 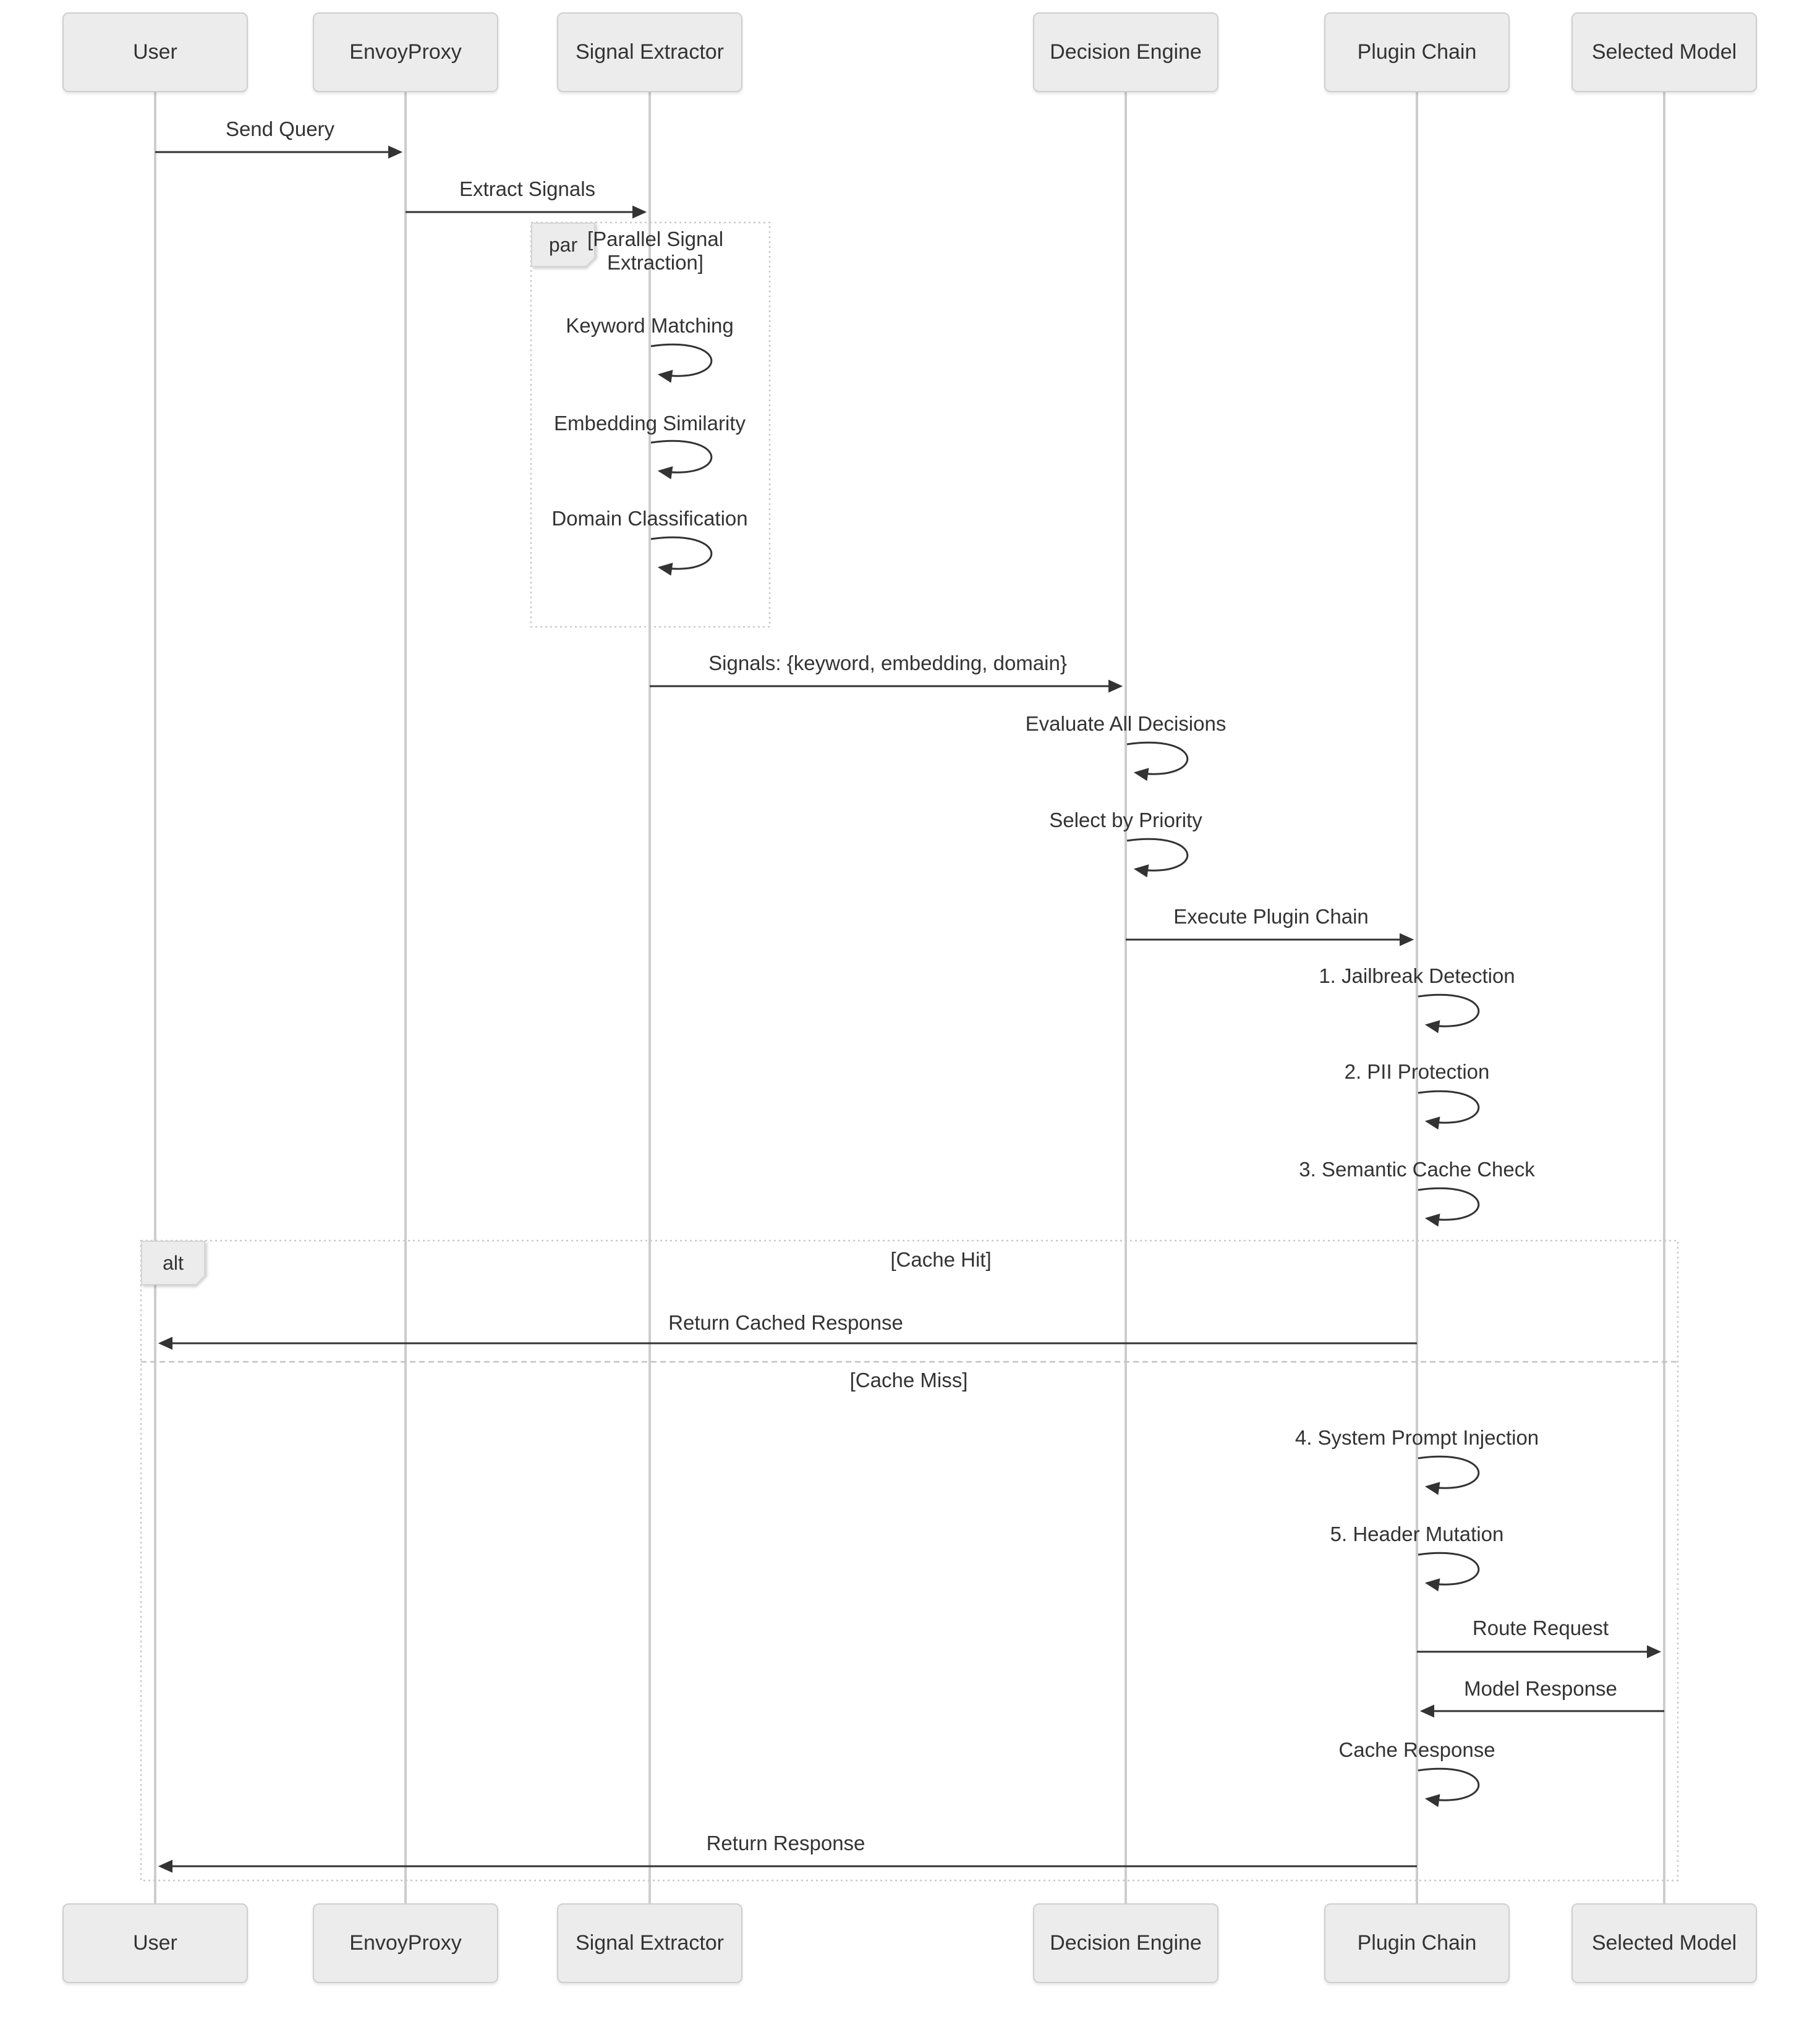 What do you see at coordinates (1271, 916) in the screenshot?
I see `message-label-execute-plugin-chain: Execute Plugin Chain` at bounding box center [1271, 916].